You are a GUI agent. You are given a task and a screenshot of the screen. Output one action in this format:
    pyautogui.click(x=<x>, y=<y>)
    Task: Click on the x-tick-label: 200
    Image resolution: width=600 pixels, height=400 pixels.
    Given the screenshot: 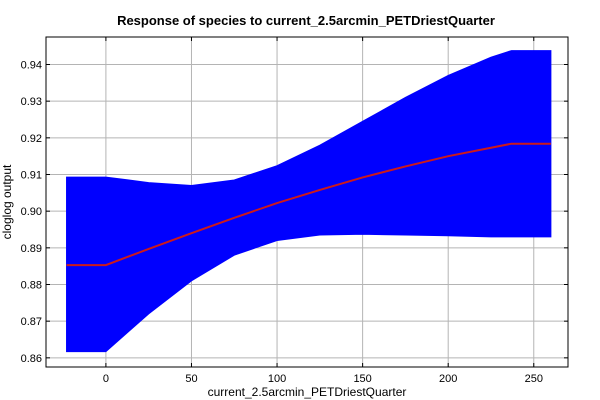 What is the action you would take?
    pyautogui.click(x=448, y=379)
    